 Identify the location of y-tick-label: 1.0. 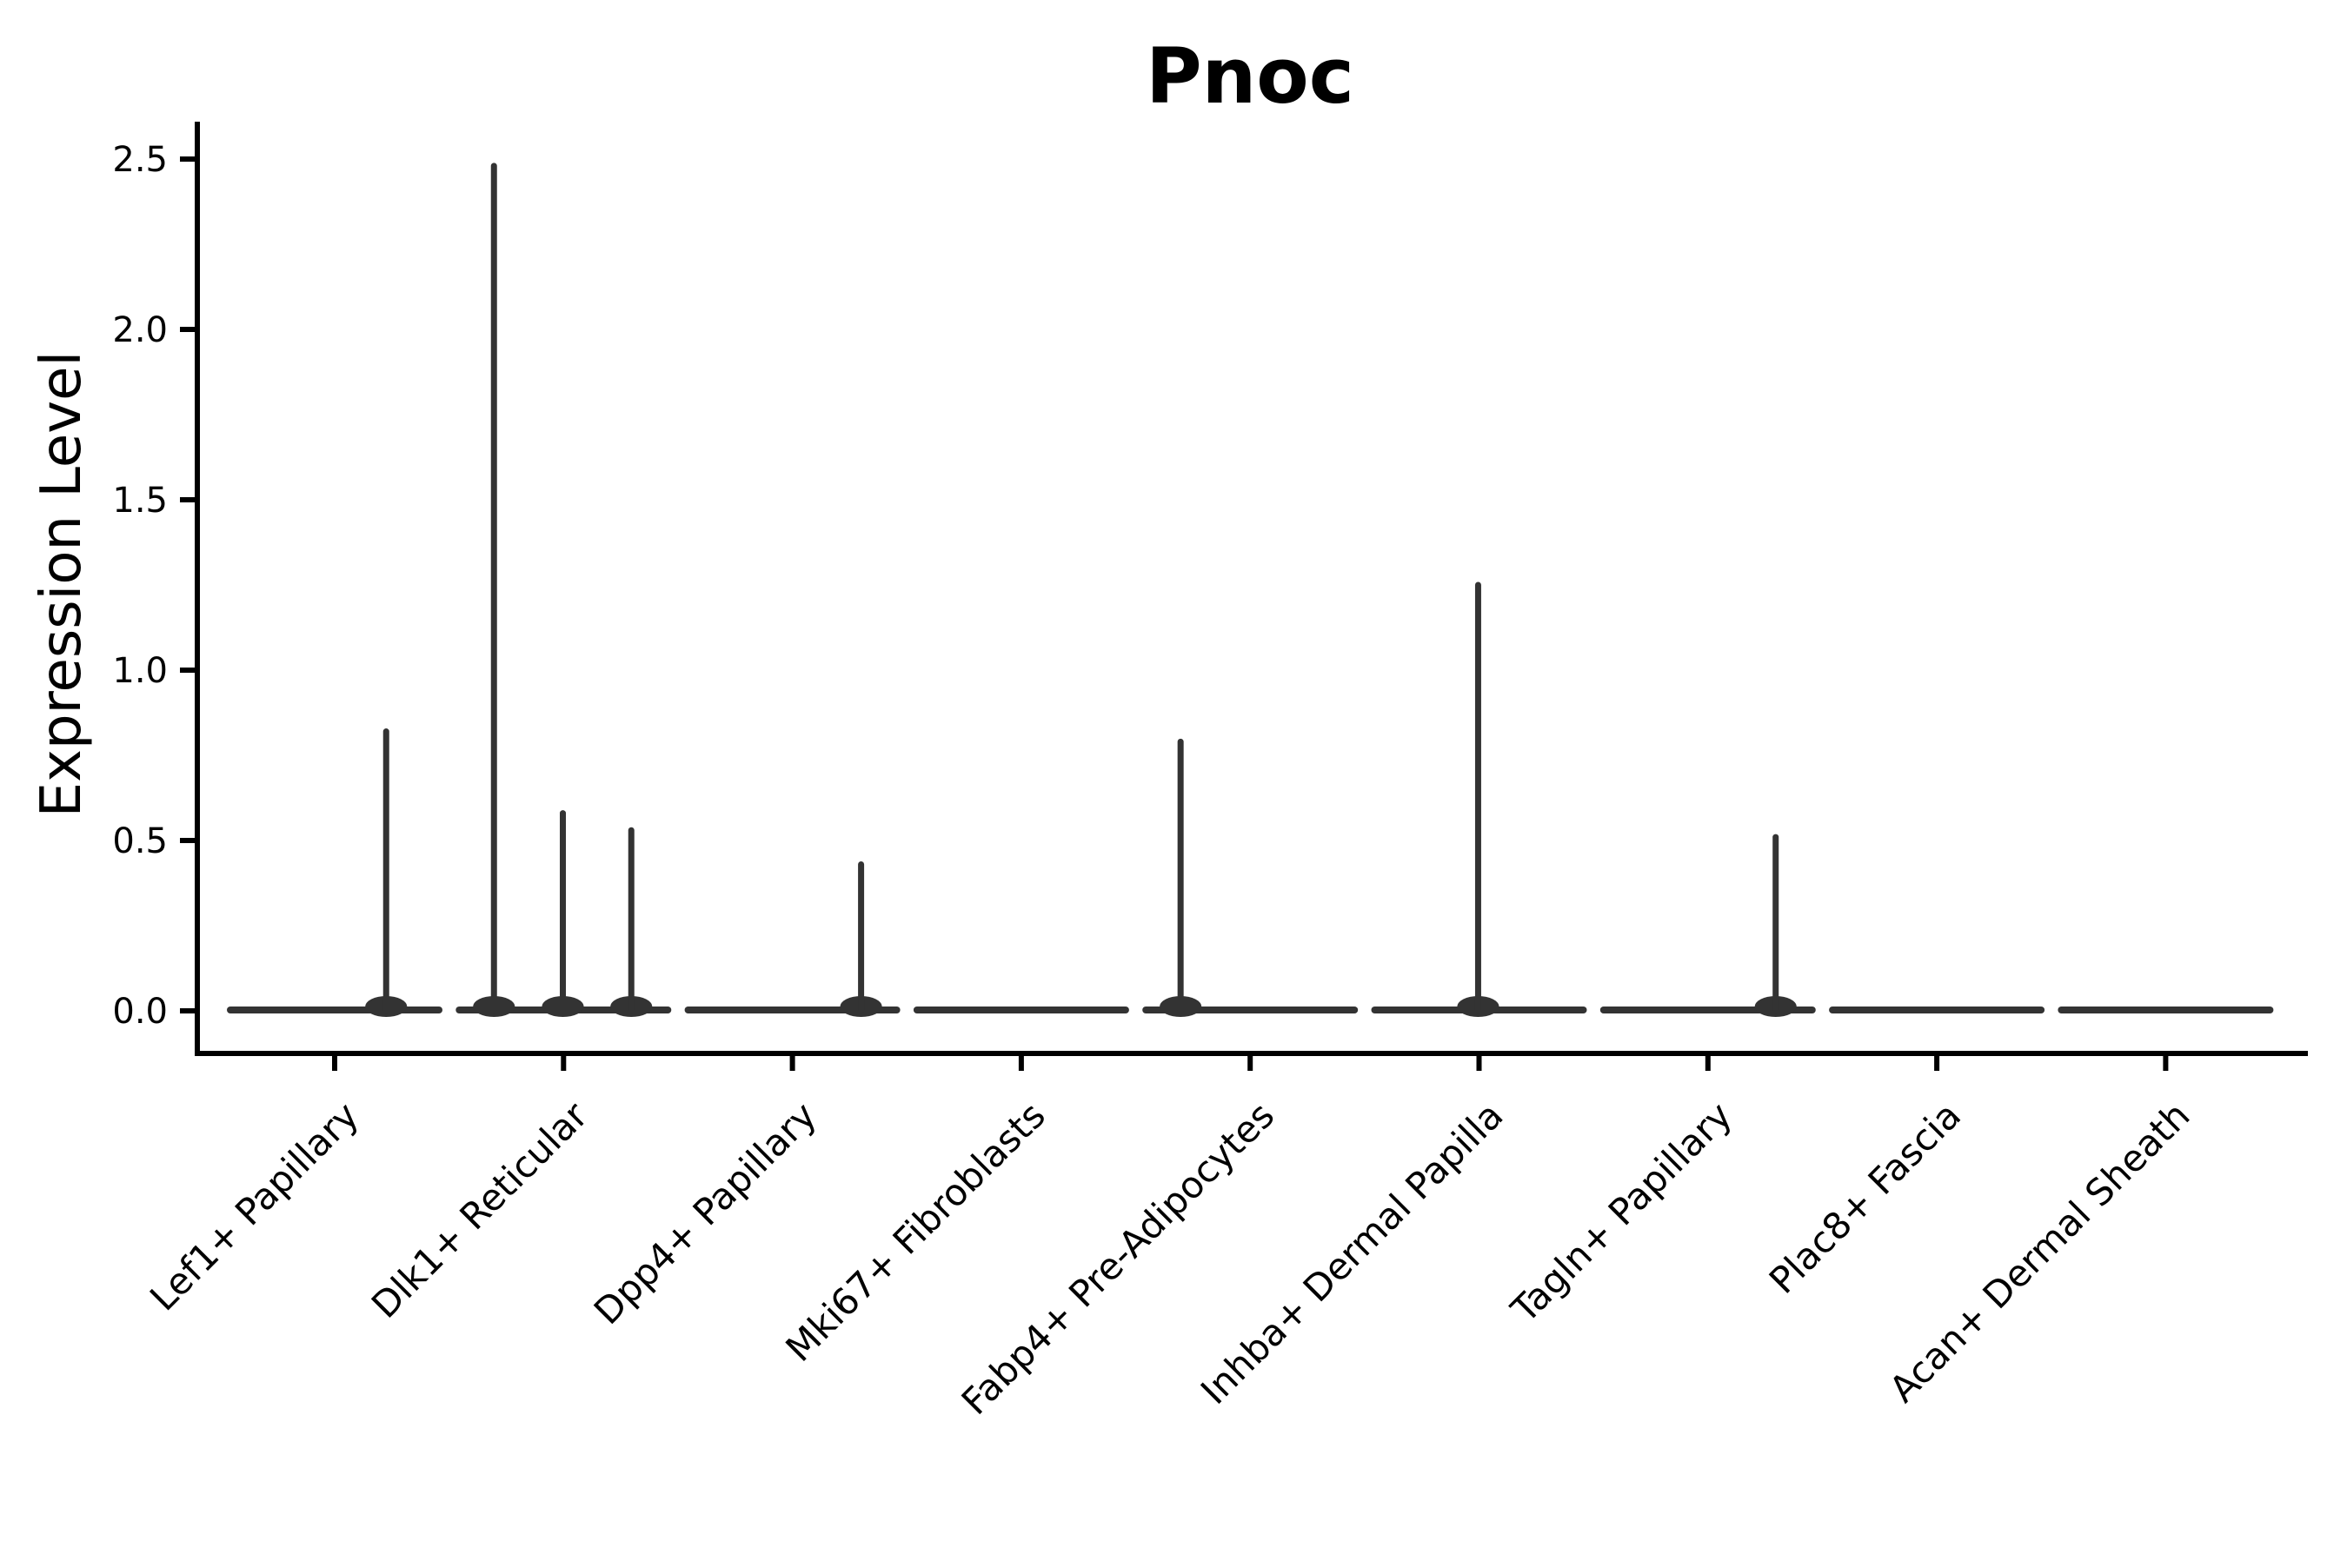
(140, 671).